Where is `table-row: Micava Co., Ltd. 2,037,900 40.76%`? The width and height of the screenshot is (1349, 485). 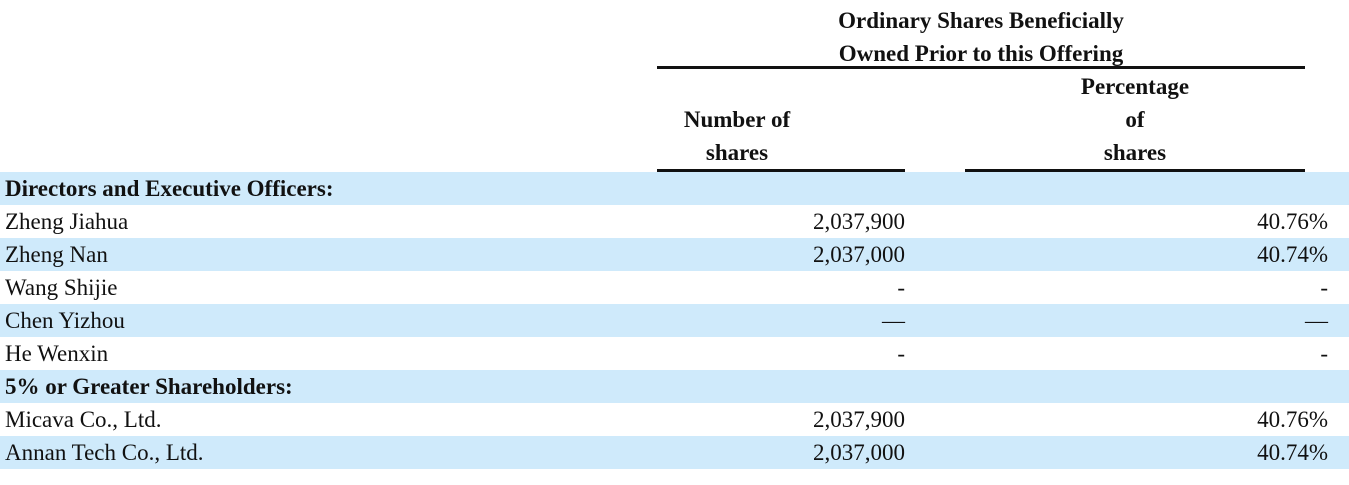 table-row: Micava Co., Ltd. 2,037,900 40.76% is located at coordinates (674, 419).